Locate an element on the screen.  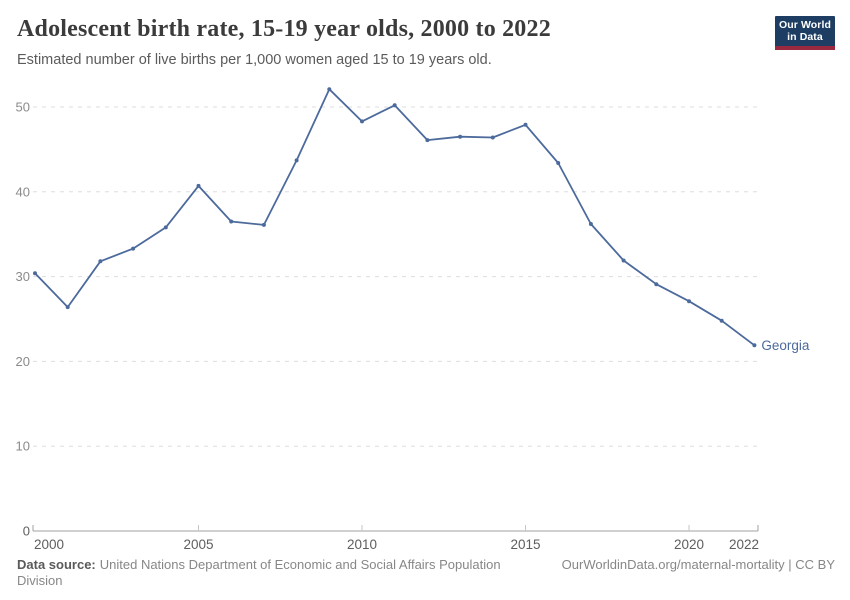
y-tick-label: 10 is located at coordinates (23, 446).